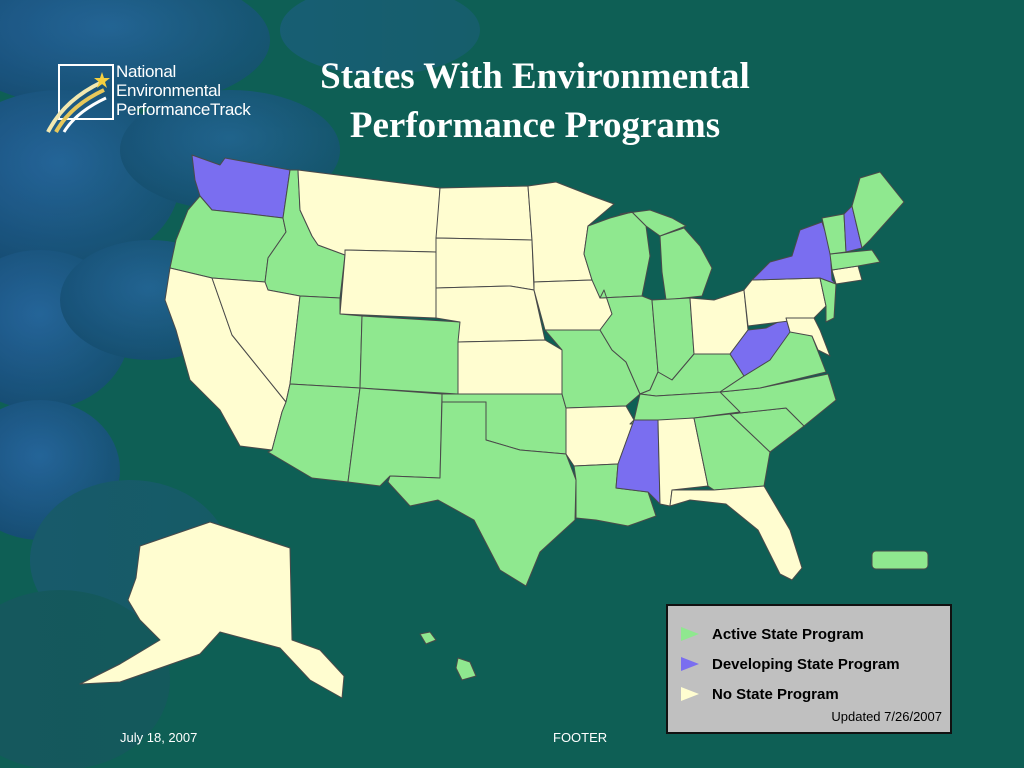 Image resolution: width=1024 pixels, height=768 pixels. I want to click on state-new-york, so click(794, 253).